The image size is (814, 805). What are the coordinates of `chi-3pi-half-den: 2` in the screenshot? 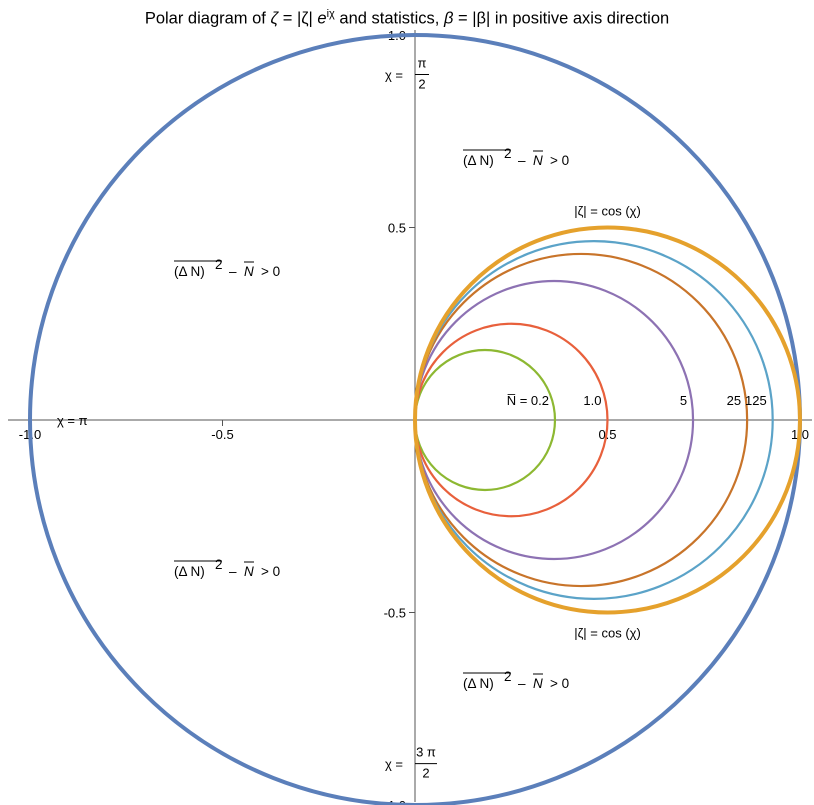 It's located at (425, 773).